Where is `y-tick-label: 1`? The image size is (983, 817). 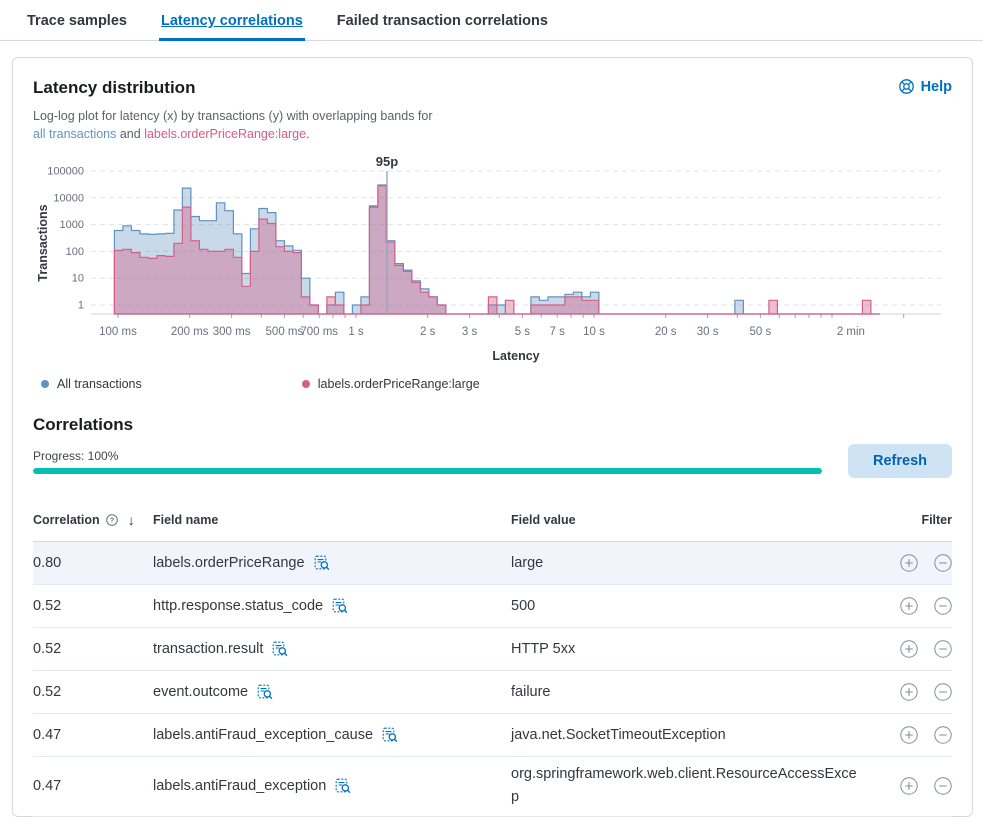 y-tick-label: 1 is located at coordinates (81, 306).